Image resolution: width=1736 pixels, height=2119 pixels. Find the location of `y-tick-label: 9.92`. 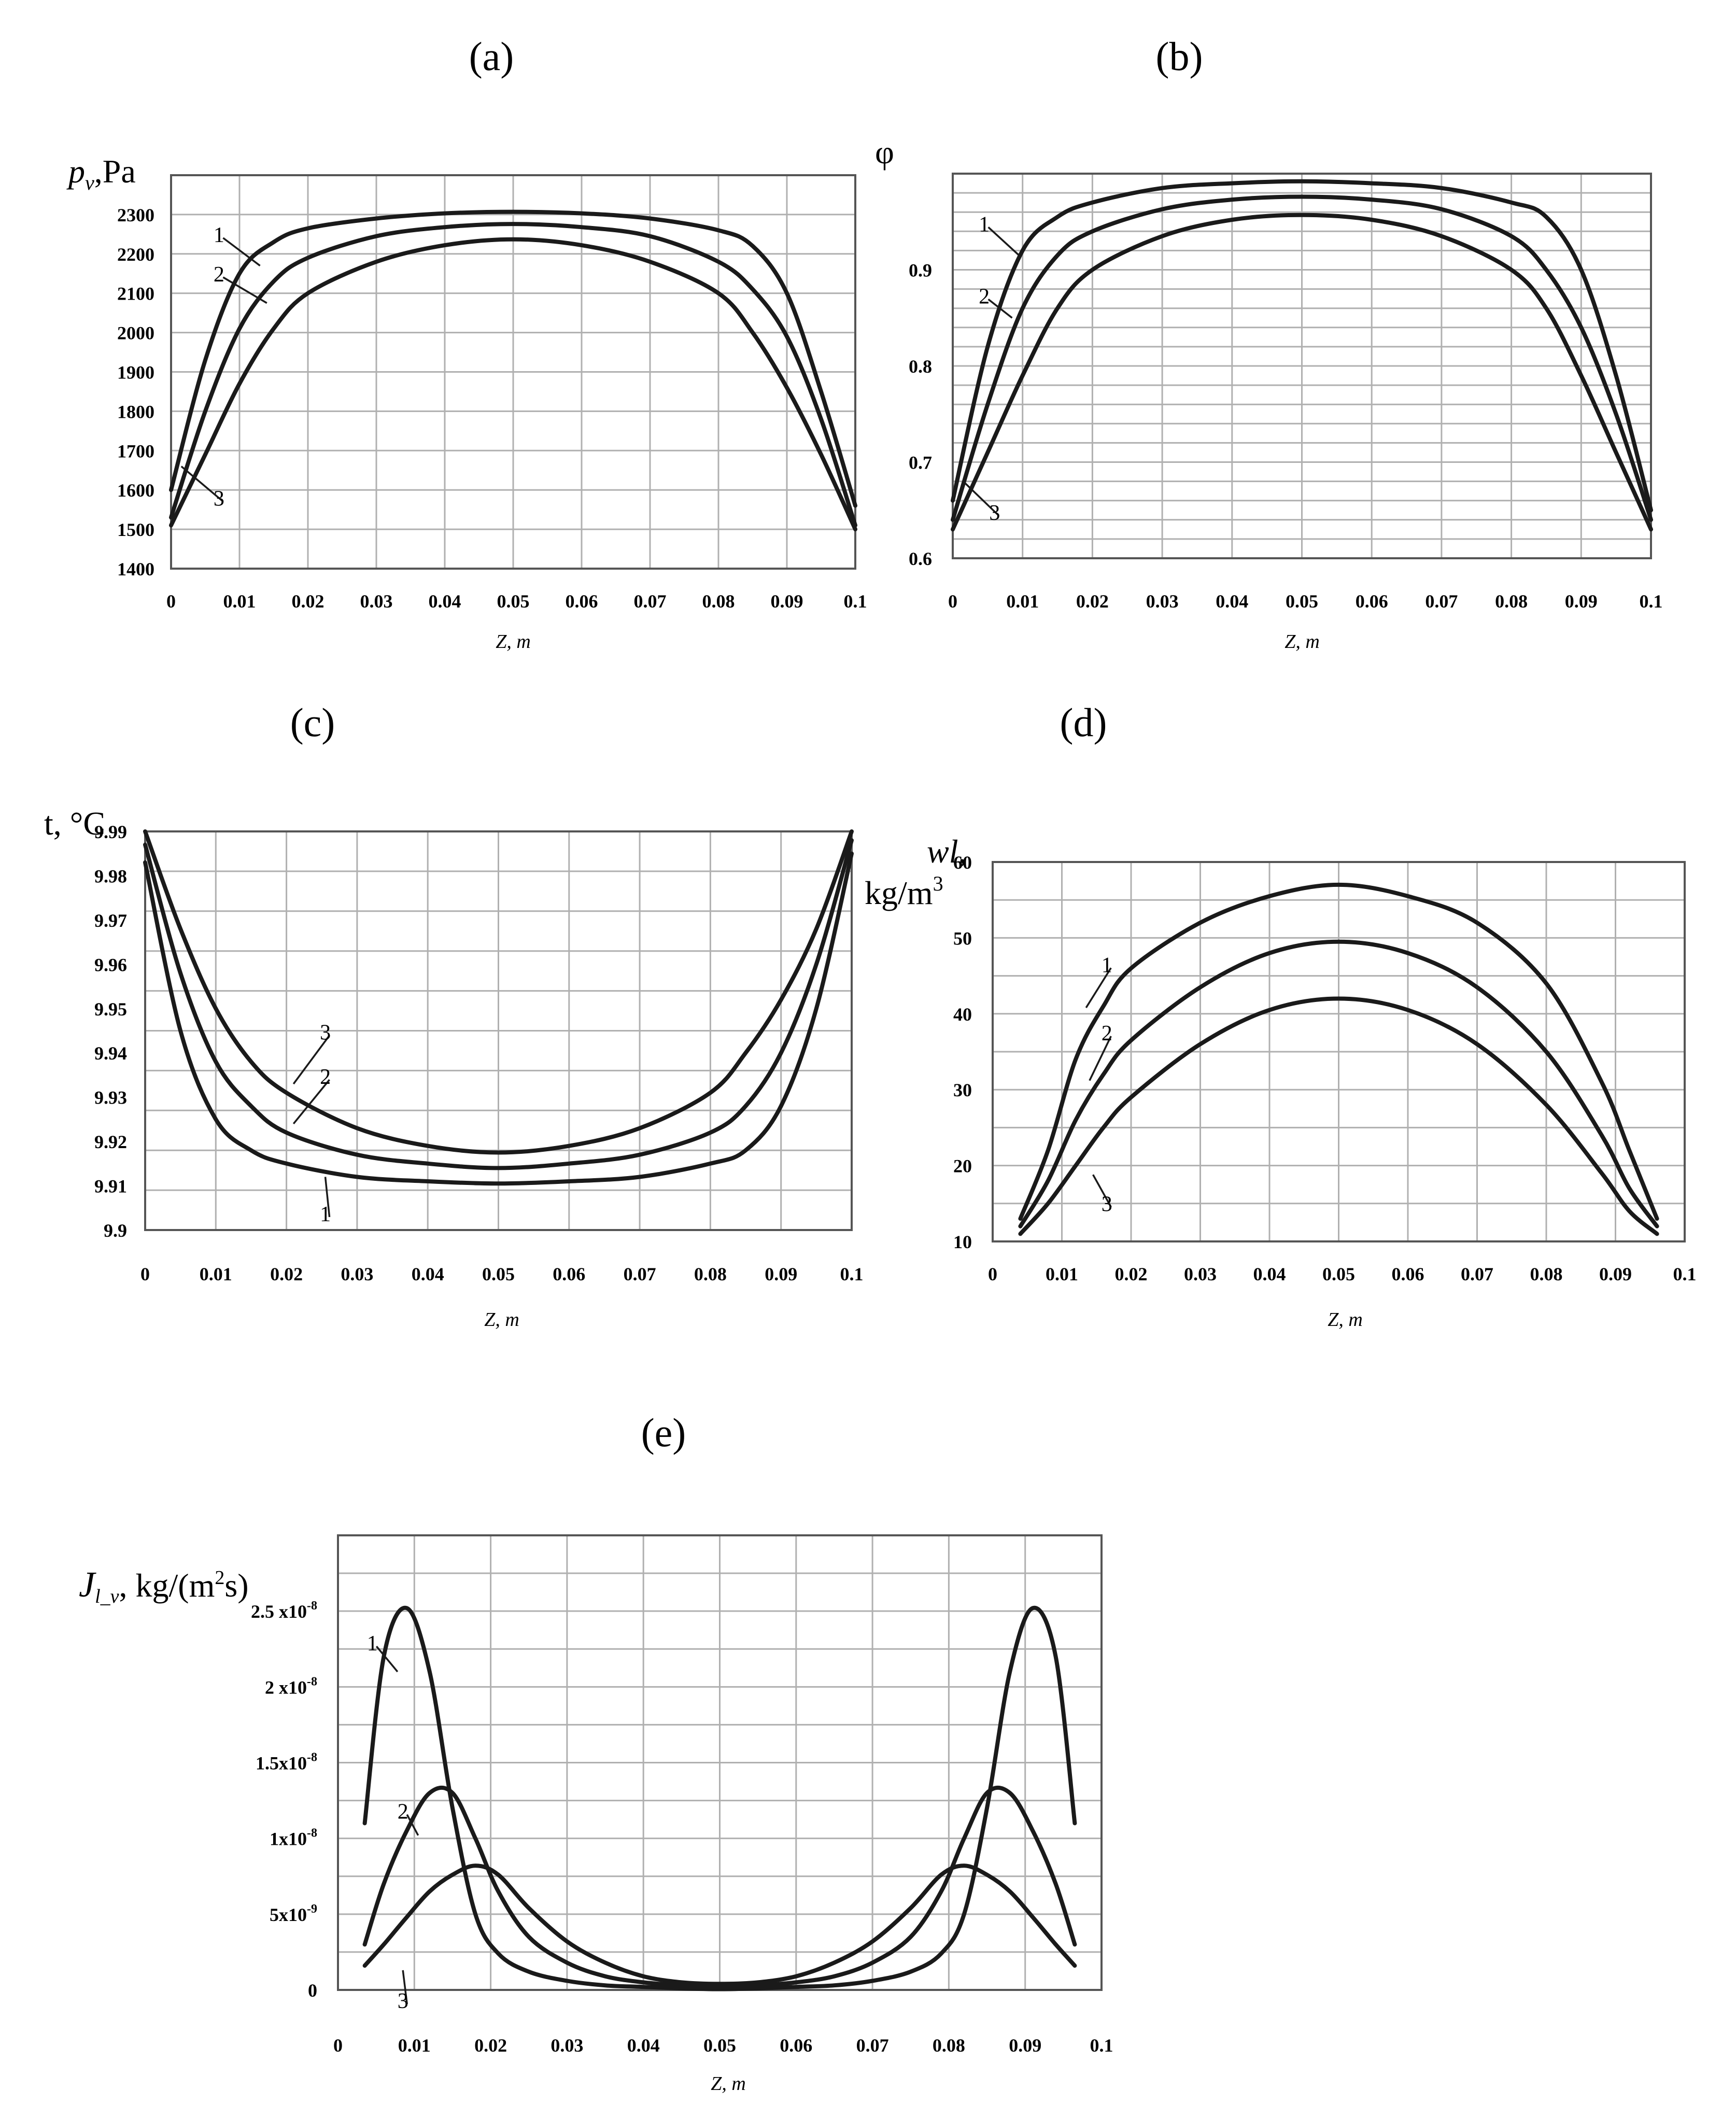

y-tick-label: 9.92 is located at coordinates (110, 1142).